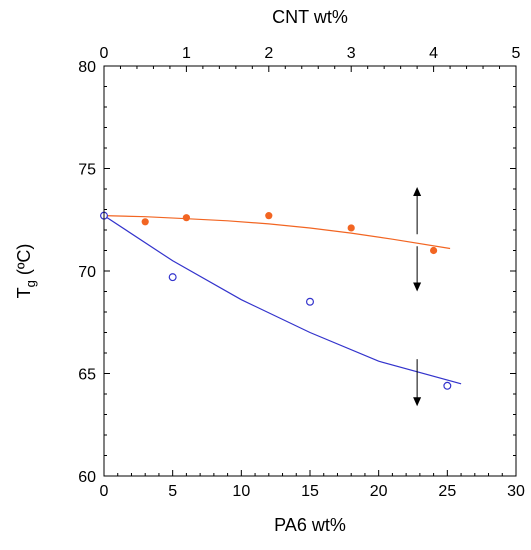 The height and width of the screenshot is (550, 531). Describe the element at coordinates (417, 287) in the screenshot. I see `double-arrow-down-head` at that location.